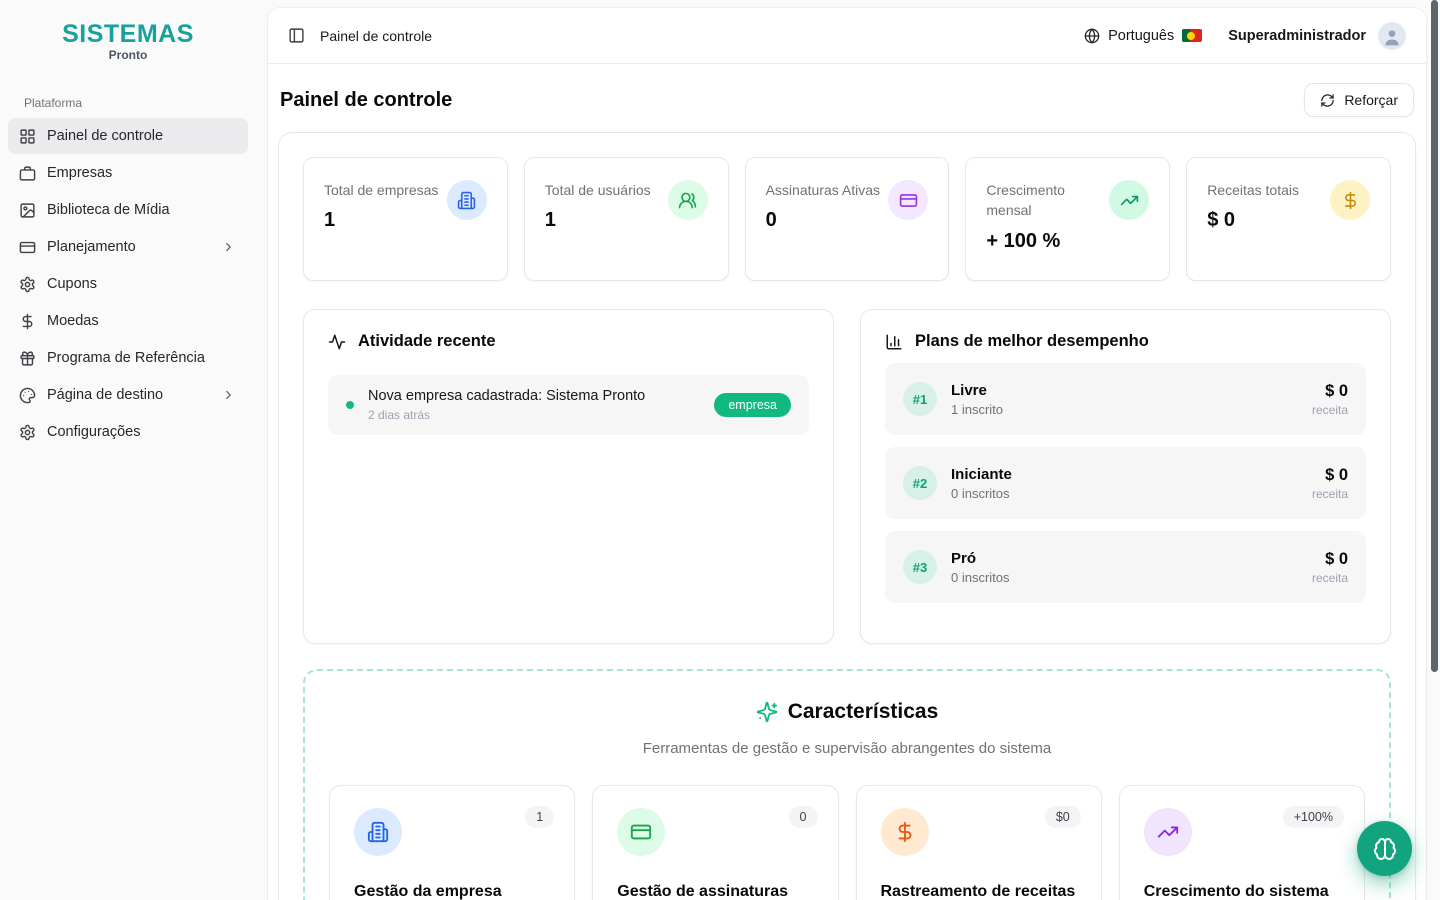 The height and width of the screenshot is (900, 1440). I want to click on sidebar-item-label: Moedas, so click(73, 321).